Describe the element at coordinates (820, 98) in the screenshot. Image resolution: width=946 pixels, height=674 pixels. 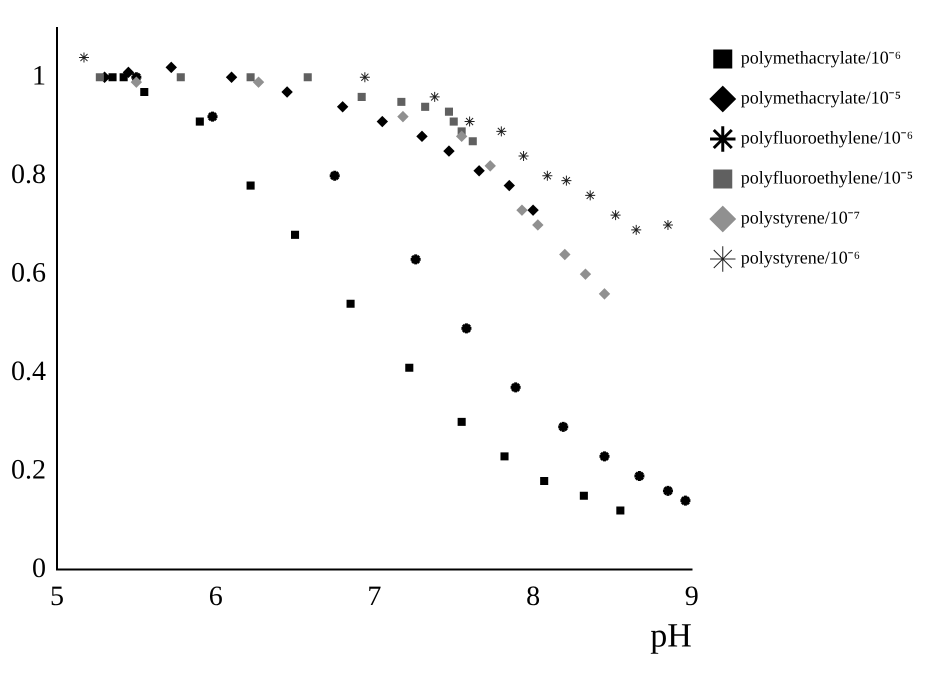
I see `legend-label: polymethacrylate/10⁻⁵` at that location.